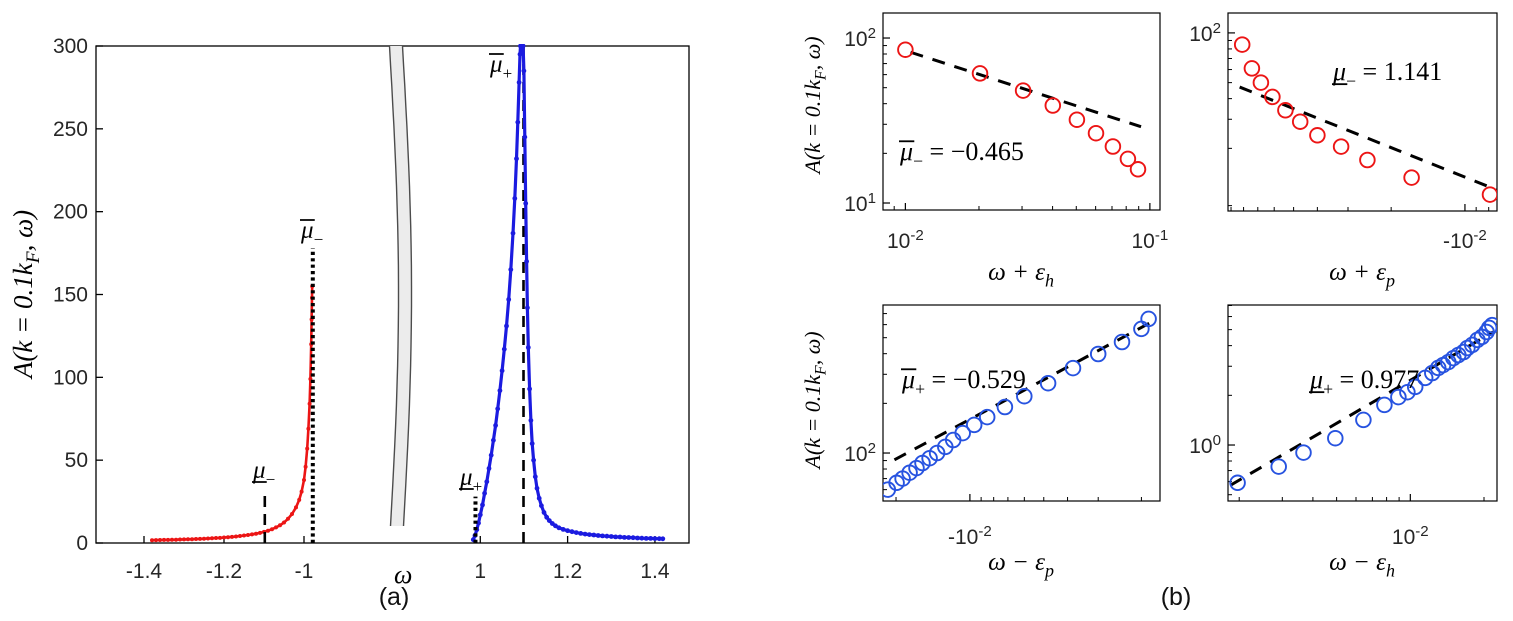  I want to click on y-tick-label: 101, so click(860, 203).